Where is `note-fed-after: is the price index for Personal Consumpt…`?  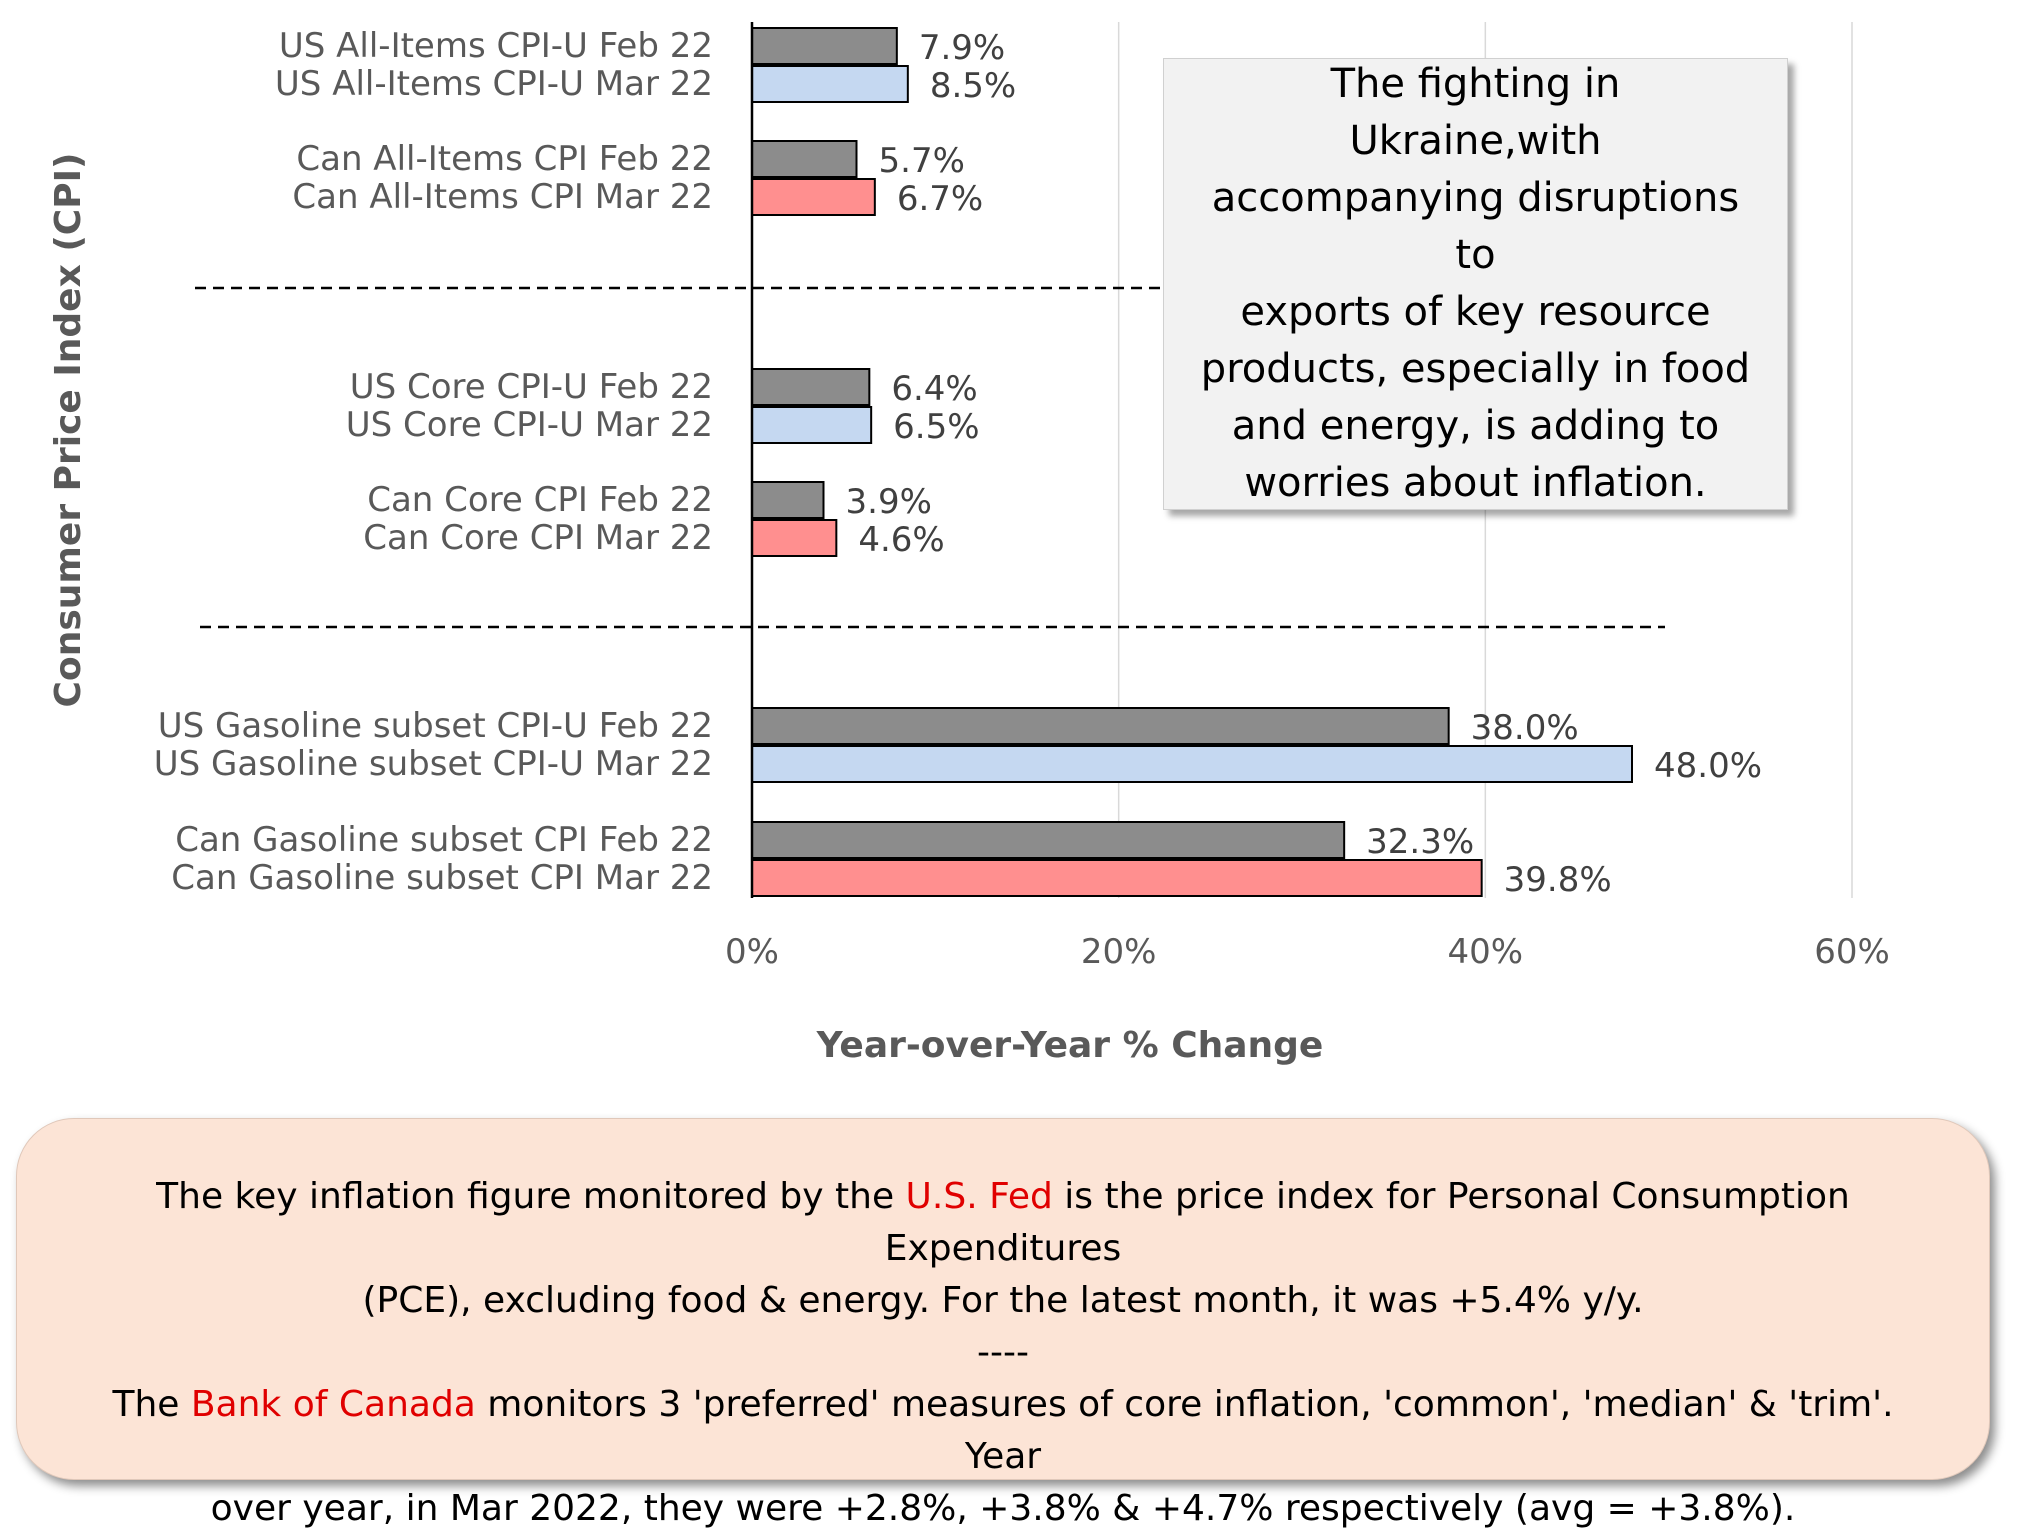
note-fed-after: is the price index for Personal Consumpt… is located at coordinates (1367, 1222).